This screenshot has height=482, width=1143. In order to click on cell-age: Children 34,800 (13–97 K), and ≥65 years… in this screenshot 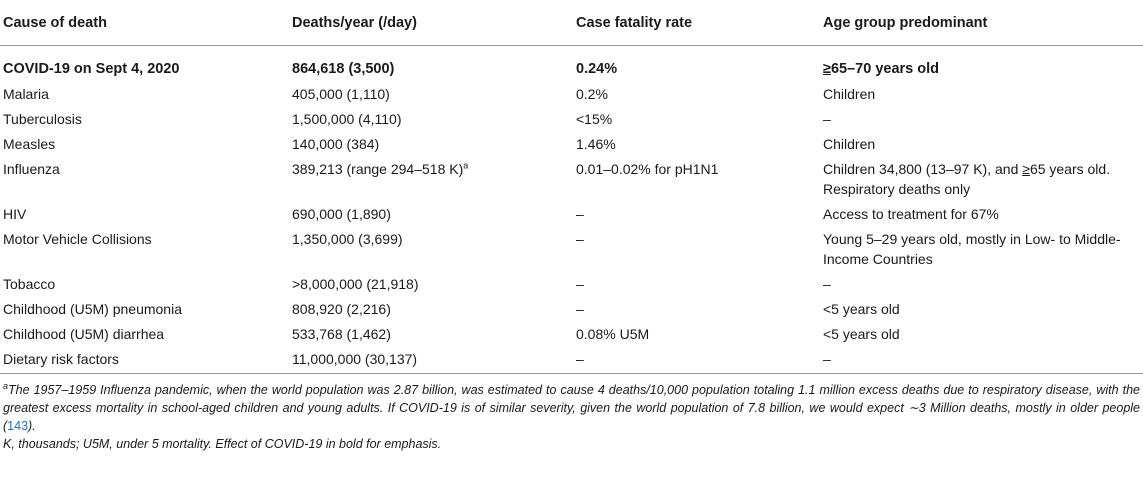, I will do `click(980, 178)`.